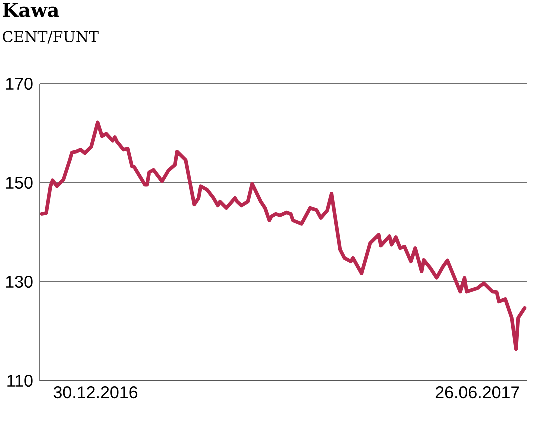 Image resolution: width=536 pixels, height=438 pixels. Describe the element at coordinates (96, 392) in the screenshot. I see `x-tick-label: 30.12.2016` at that location.